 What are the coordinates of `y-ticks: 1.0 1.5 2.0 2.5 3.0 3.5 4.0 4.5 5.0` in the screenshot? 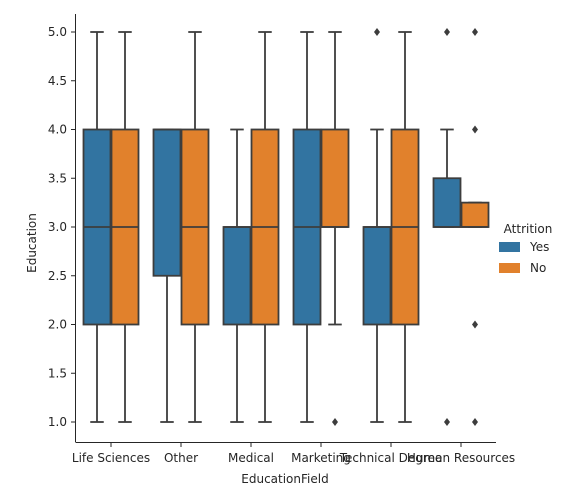 It's located at (62, 227).